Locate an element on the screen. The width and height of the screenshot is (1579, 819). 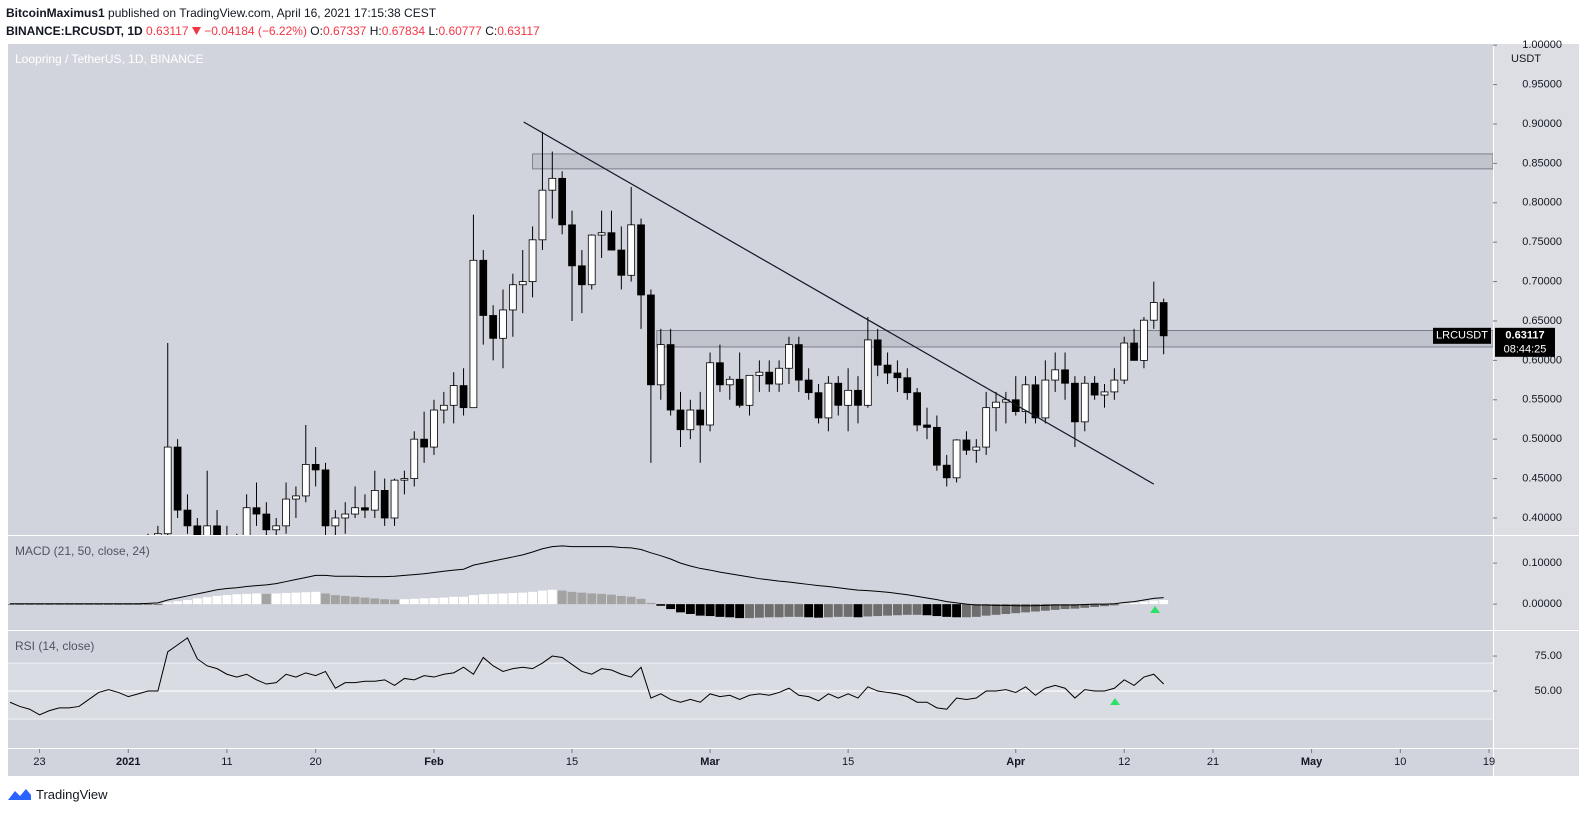
tag-price: 0.63117 is located at coordinates (1524, 336).